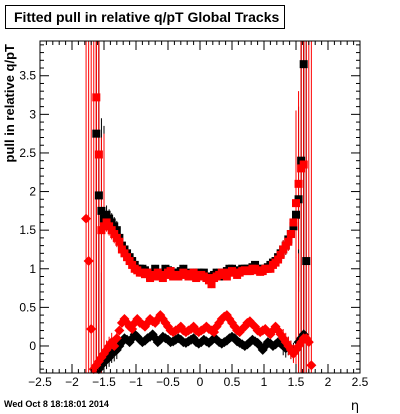 Image resolution: width=400 pixels, height=414 pixels. Describe the element at coordinates (27, 307) in the screenshot. I see `y-tick-label: 0.5` at that location.